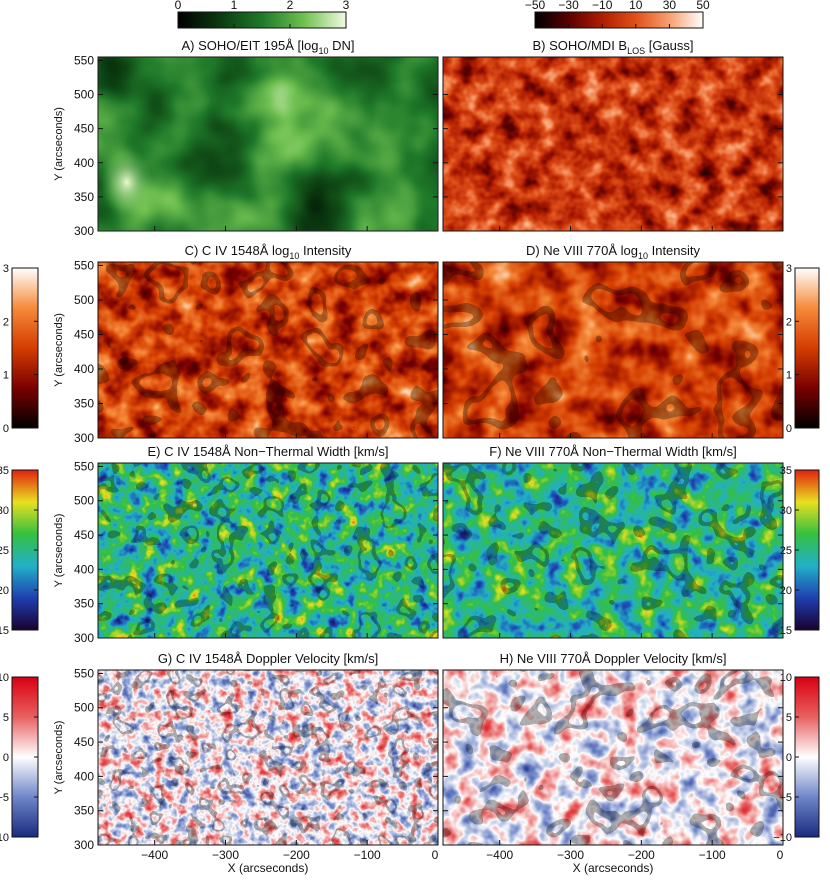 The height and width of the screenshot is (887, 830). Describe the element at coordinates (268, 252) in the screenshot. I see `panel-title: C) C IV 1548Å log10 Intensity` at that location.